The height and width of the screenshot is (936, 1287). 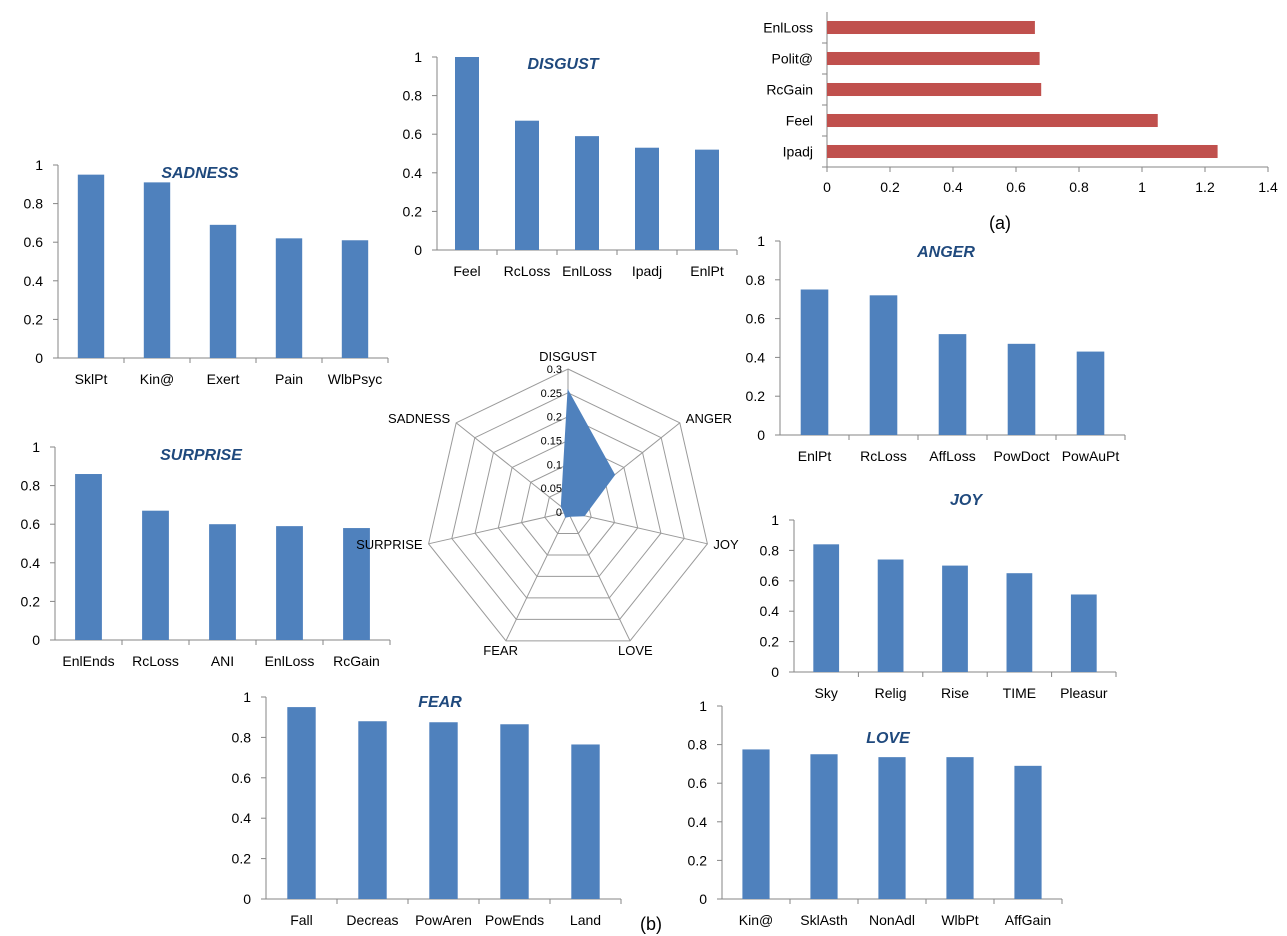 I want to click on surprise-category-label: RcLoss, so click(x=155, y=661).